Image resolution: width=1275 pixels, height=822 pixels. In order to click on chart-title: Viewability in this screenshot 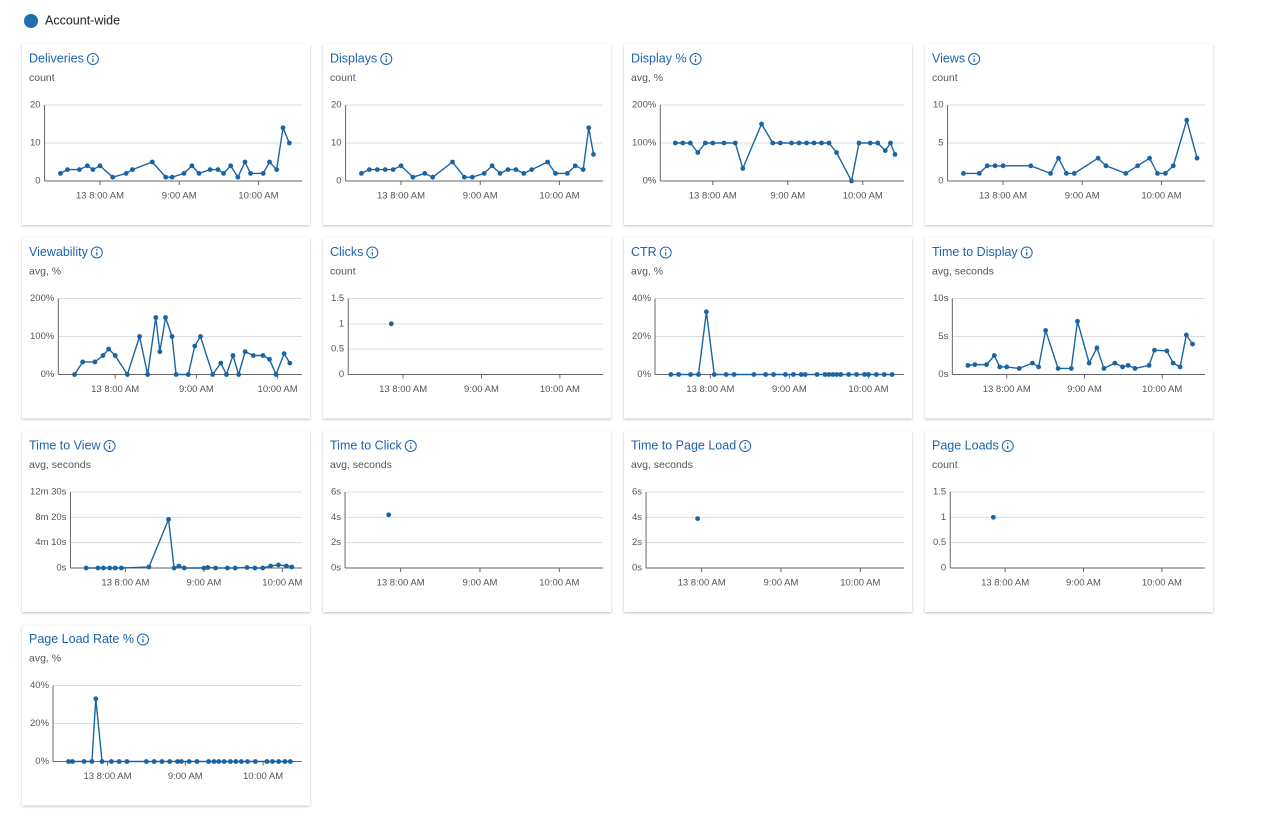, I will do `click(59, 252)`.